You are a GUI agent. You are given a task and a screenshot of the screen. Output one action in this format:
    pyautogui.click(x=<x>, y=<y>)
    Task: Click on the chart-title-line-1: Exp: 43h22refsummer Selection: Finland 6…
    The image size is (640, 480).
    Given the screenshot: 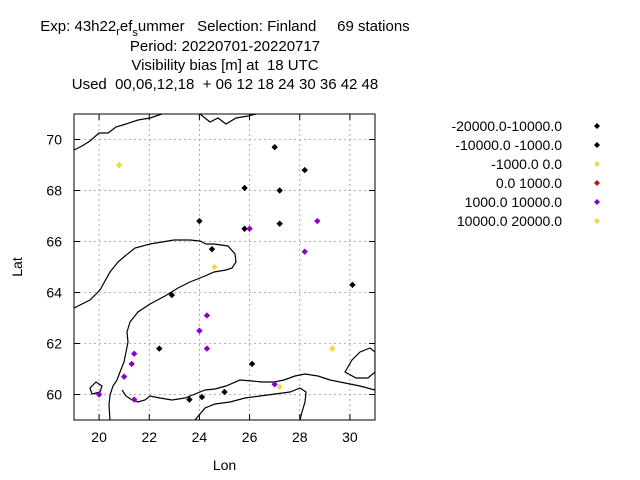 What is the action you would take?
    pyautogui.click(x=225, y=28)
    